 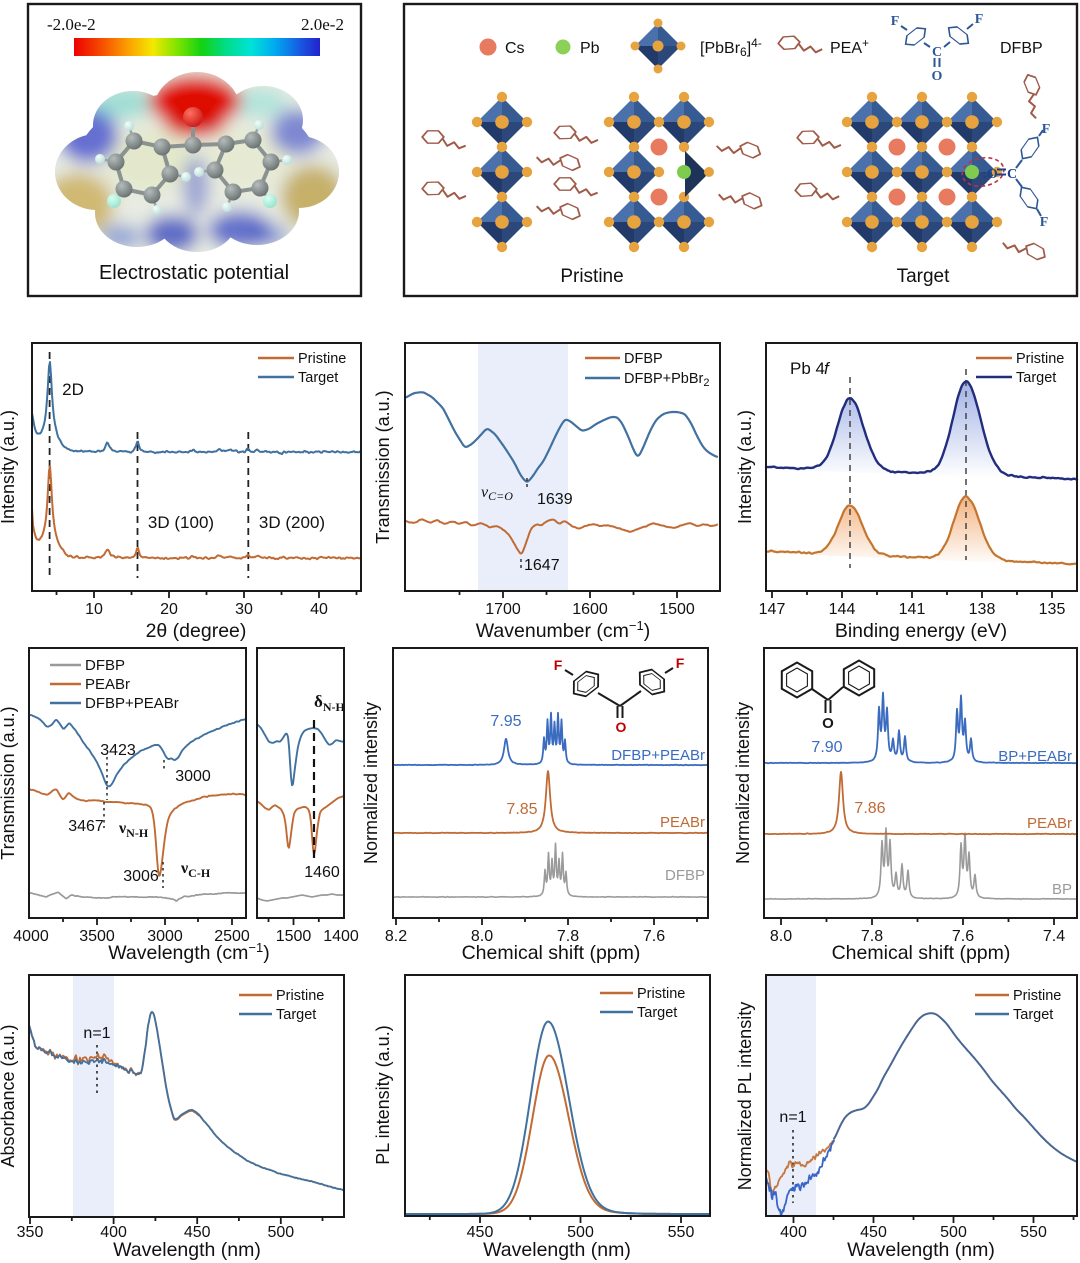 I want to click on svg-text: Chemical shift (ppm), so click(x=551, y=953).